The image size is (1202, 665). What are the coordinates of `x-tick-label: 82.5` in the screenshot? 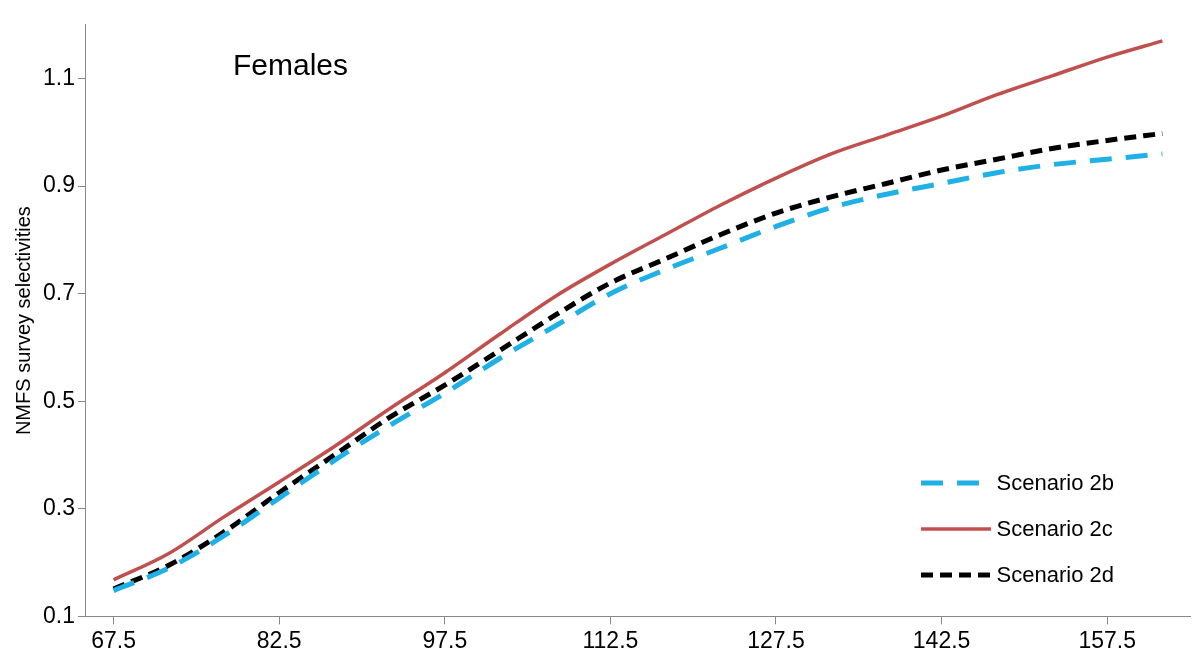 It's located at (279, 639).